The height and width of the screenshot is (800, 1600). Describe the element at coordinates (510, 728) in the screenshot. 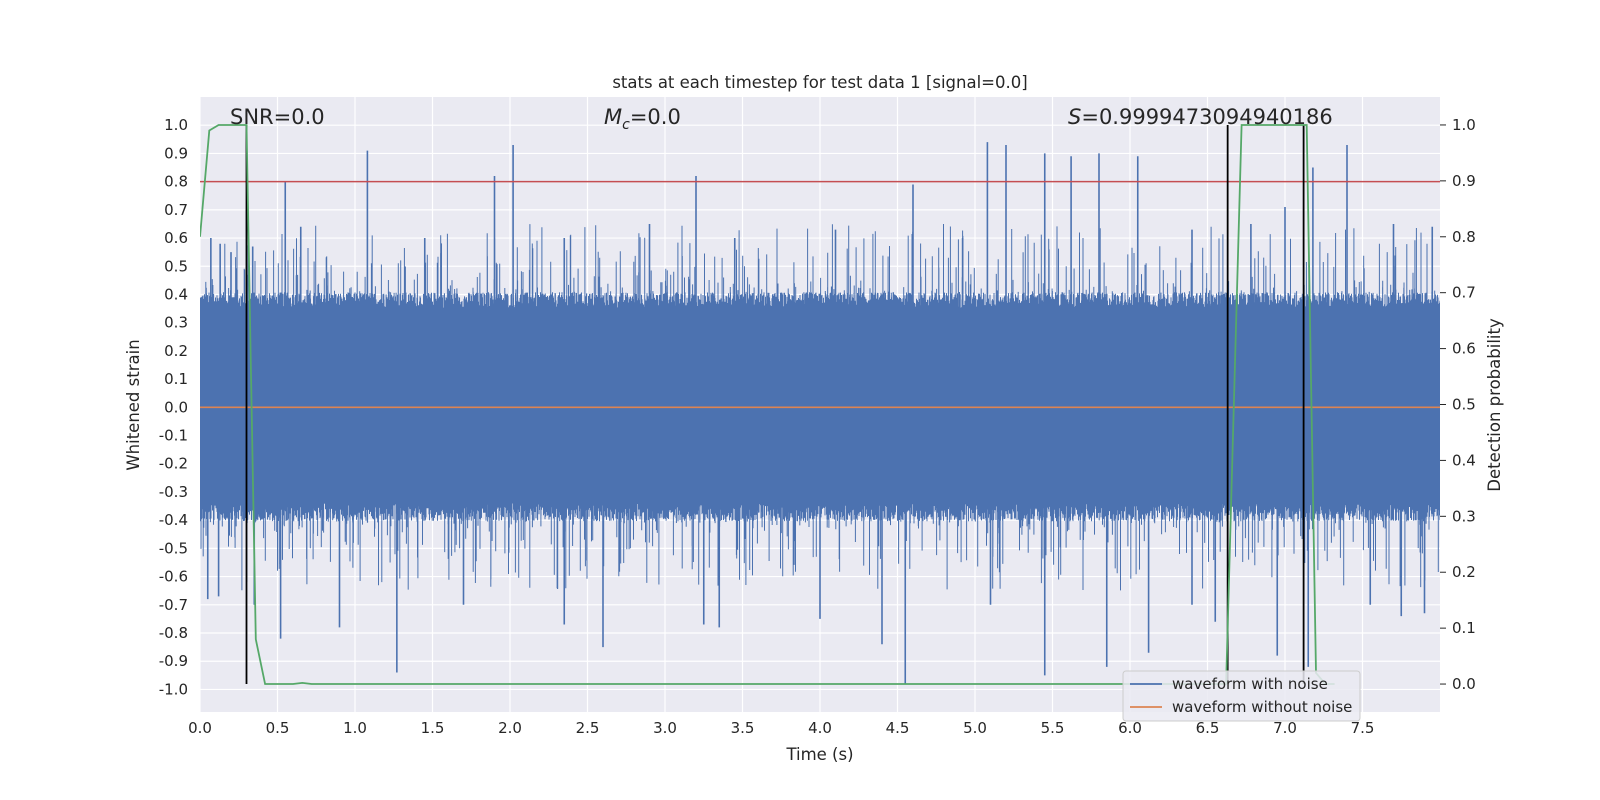

I see `x-tick-label: 2.0` at that location.